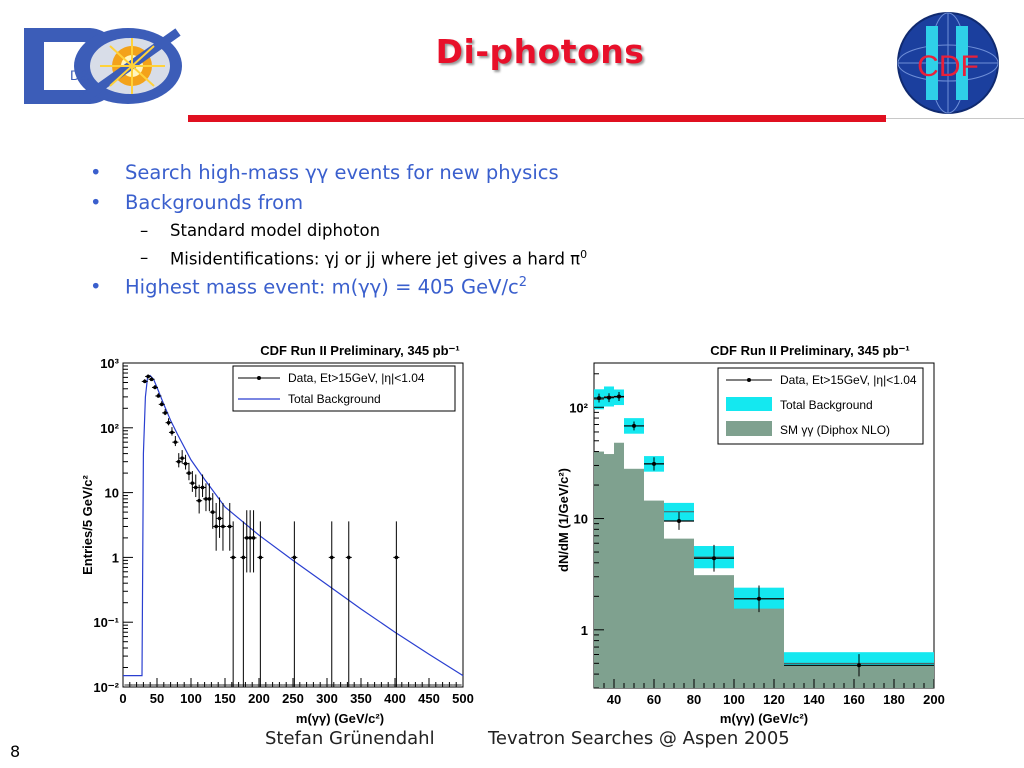 This screenshot has width=1024, height=768. What do you see at coordinates (106, 622) in the screenshot?
I see `y-tick-label: 10⁻¹` at bounding box center [106, 622].